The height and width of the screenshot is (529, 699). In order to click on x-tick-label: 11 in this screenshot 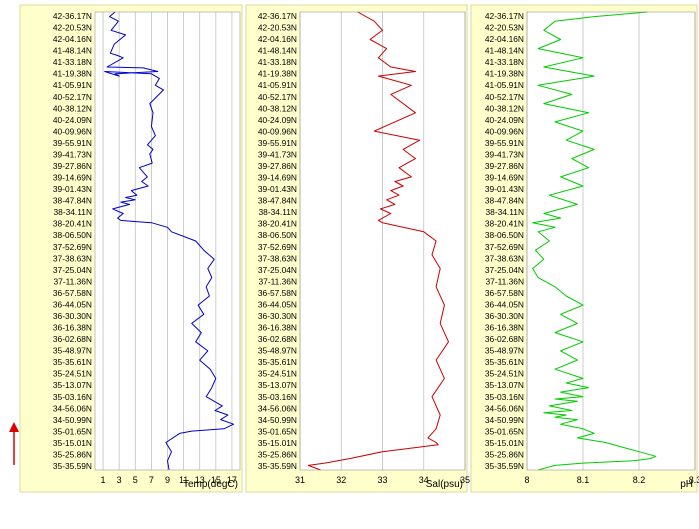, I will do `click(183, 480)`.